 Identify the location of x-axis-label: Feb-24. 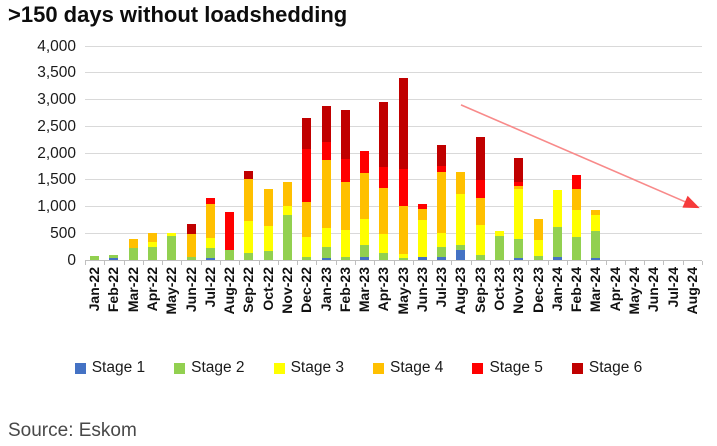
(576, 290).